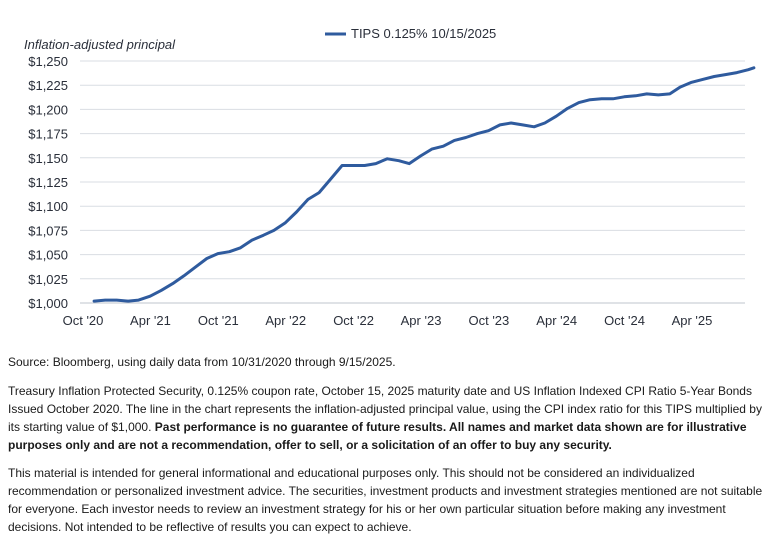  I want to click on y-tick-label: $1,225, so click(48, 85).